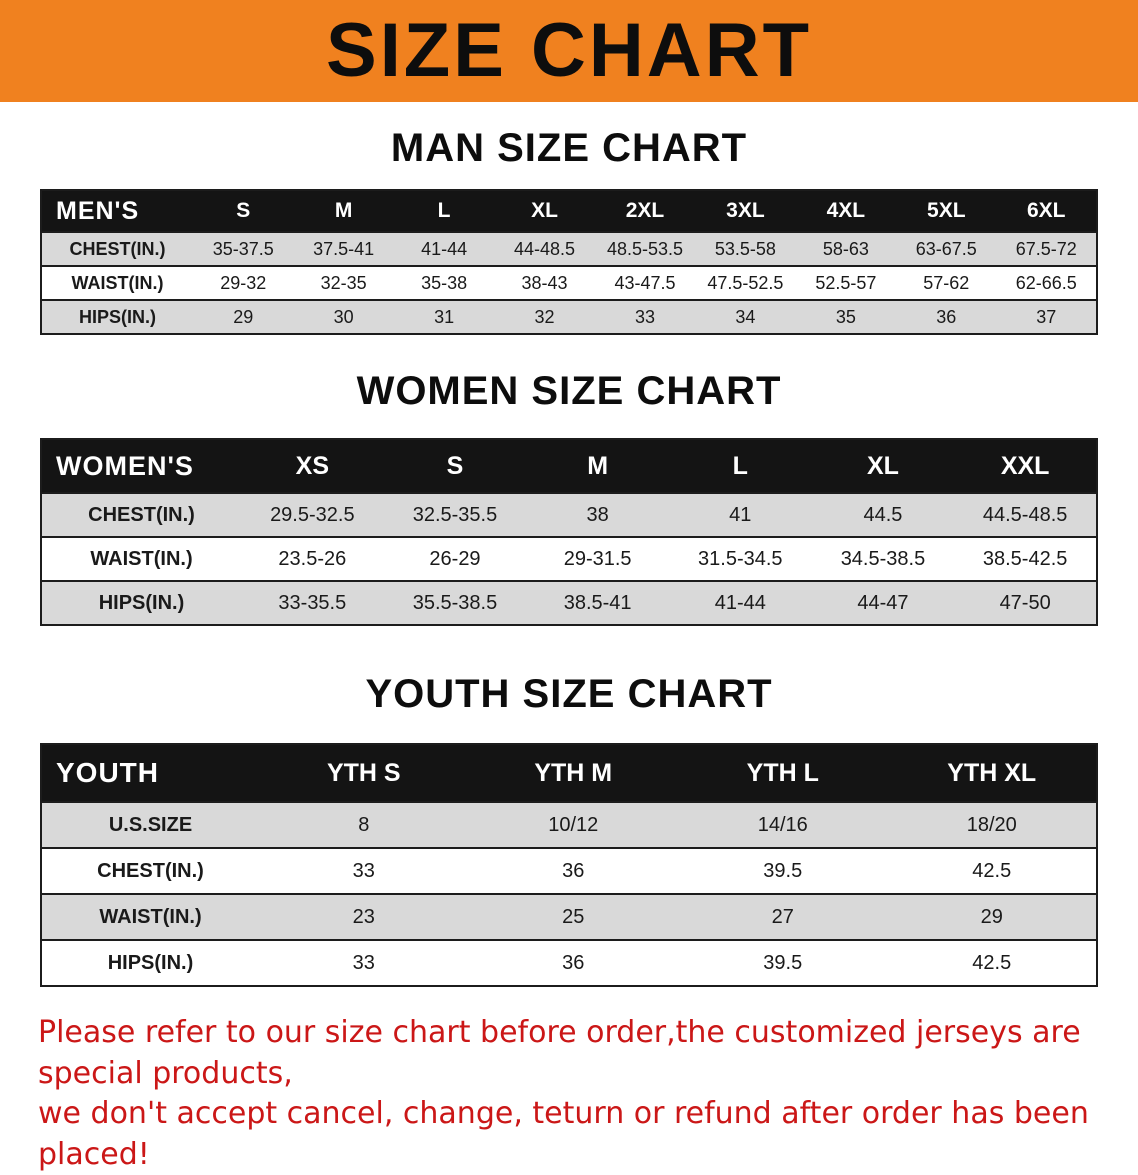 Image resolution: width=1138 pixels, height=1175 pixels. Describe the element at coordinates (1046, 282) in the screenshot. I see `data-cell: 62-66.5` at that location.